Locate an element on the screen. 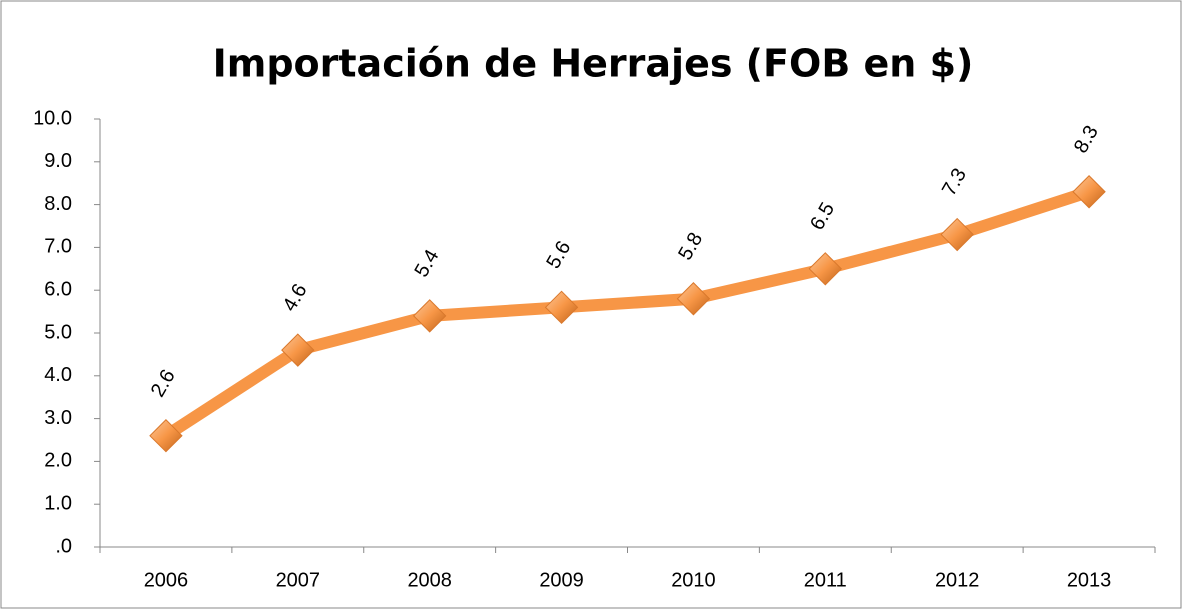 Image resolution: width=1182 pixels, height=609 pixels. x-tick-label: 2009 is located at coordinates (561, 580).